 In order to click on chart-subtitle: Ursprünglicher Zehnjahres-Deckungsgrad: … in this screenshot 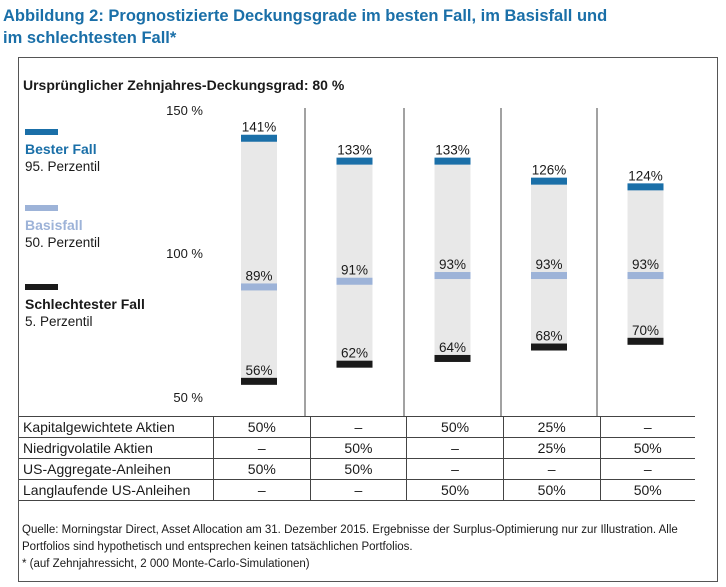, I will do `click(184, 85)`.